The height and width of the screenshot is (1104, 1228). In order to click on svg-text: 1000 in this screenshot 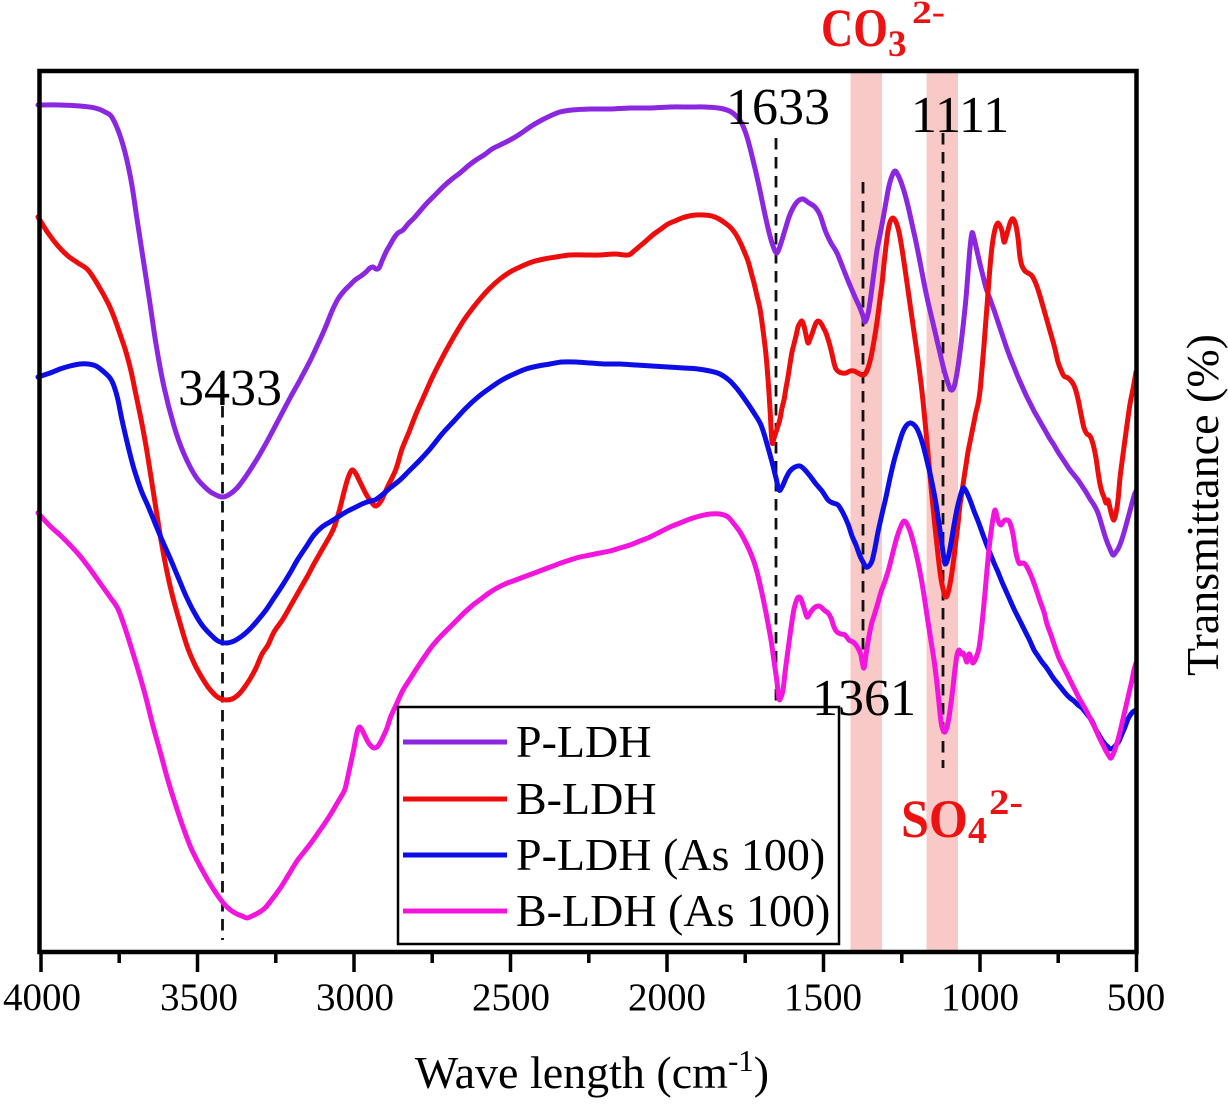, I will do `click(980, 997)`.